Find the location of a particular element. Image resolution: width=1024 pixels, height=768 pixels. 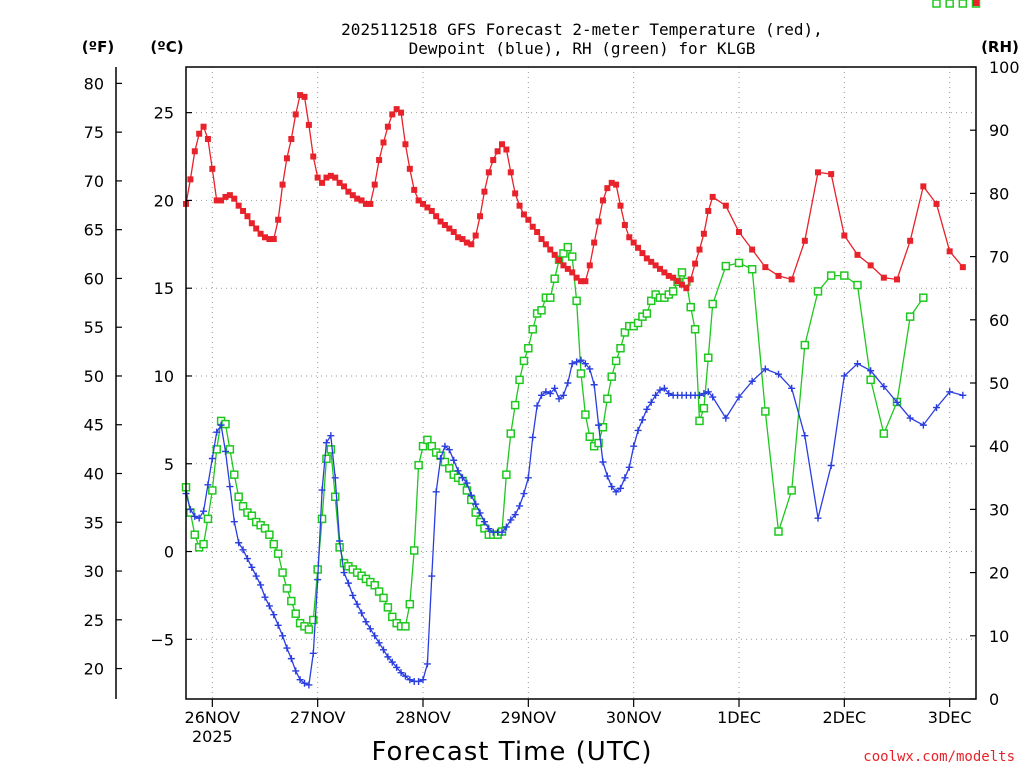

rh-tick-label: 100 is located at coordinates (1004, 67).